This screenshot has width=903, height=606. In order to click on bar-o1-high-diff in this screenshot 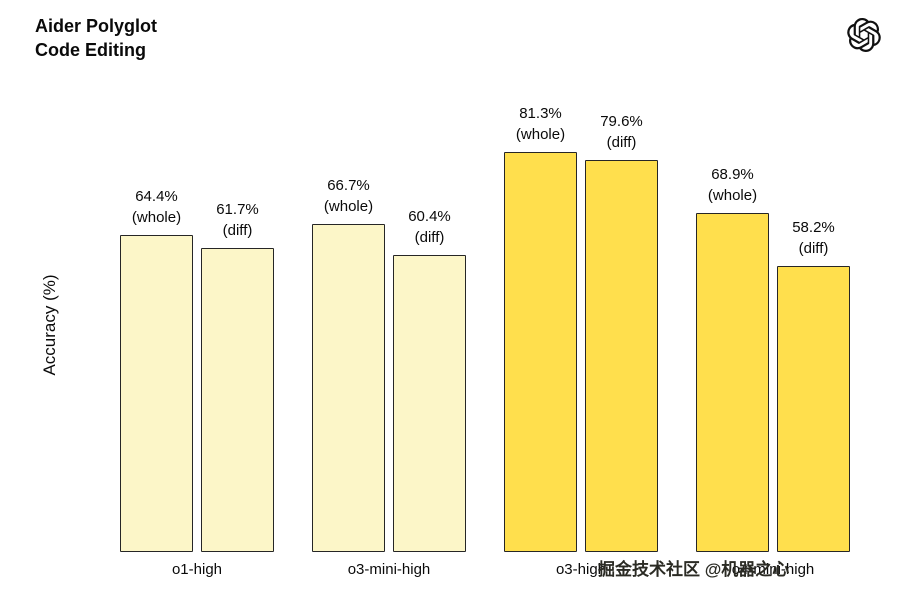, I will do `click(237, 400)`.